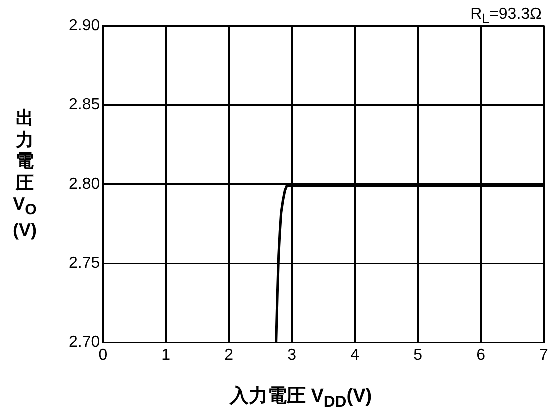 The height and width of the screenshot is (418, 554). I want to click on x-tick-label: 3, so click(292, 355).